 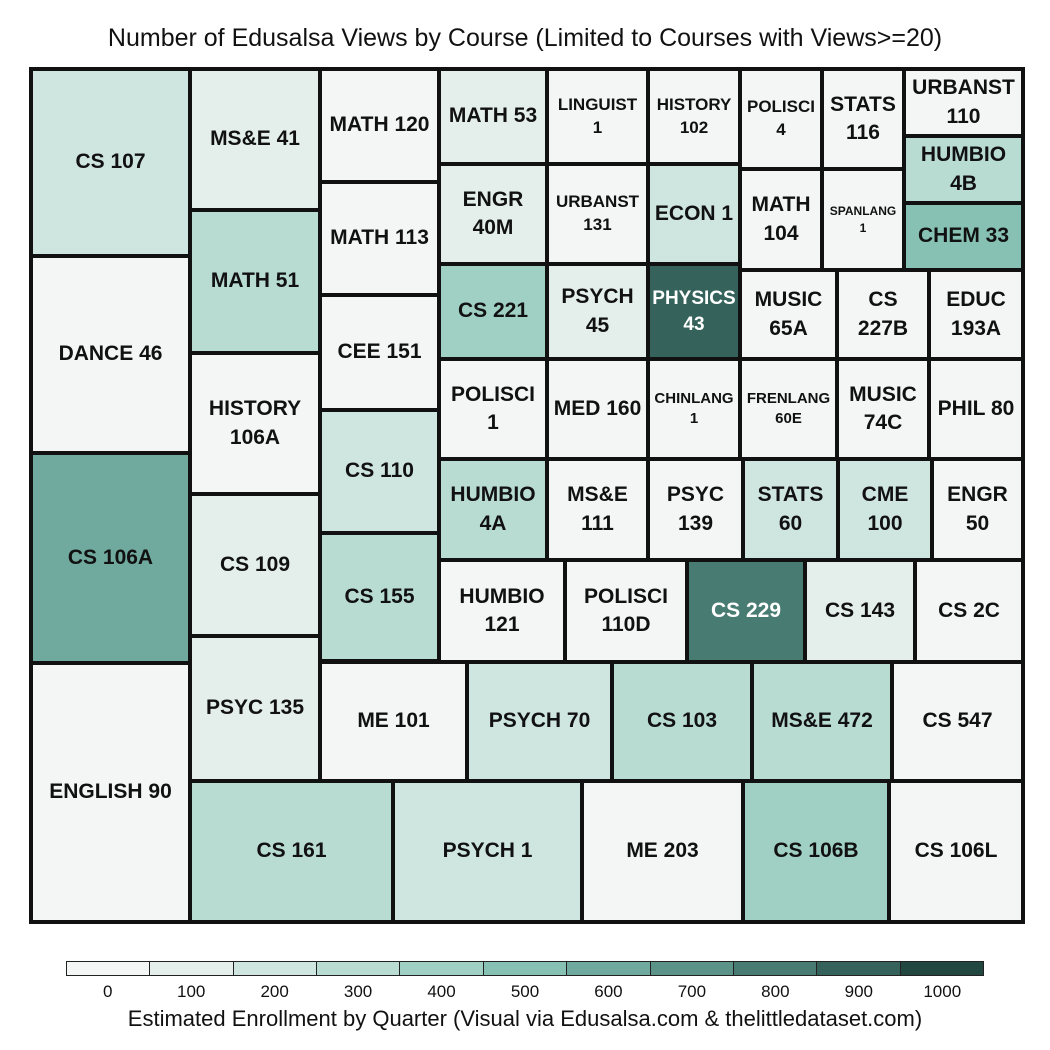 I want to click on treemap-tile: EDUC 193A, so click(x=976, y=314).